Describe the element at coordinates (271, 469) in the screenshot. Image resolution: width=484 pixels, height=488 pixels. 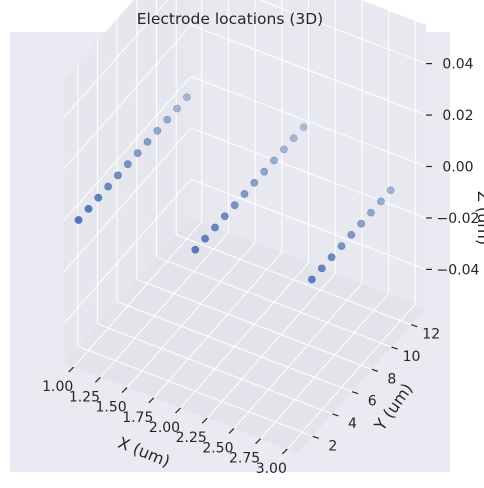
I see `x-tick-label: 3.00` at that location.